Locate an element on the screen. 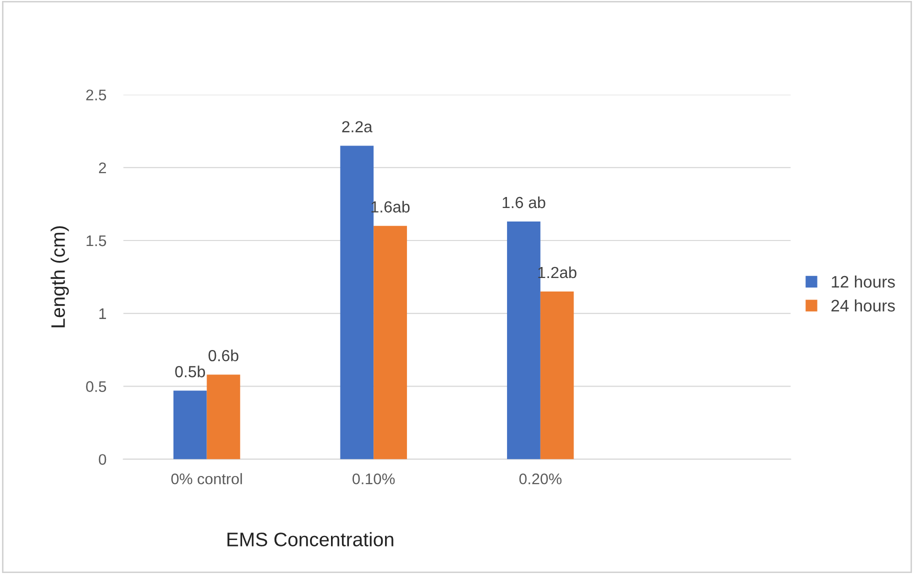  x-tick-label: 0% control is located at coordinates (206, 478).